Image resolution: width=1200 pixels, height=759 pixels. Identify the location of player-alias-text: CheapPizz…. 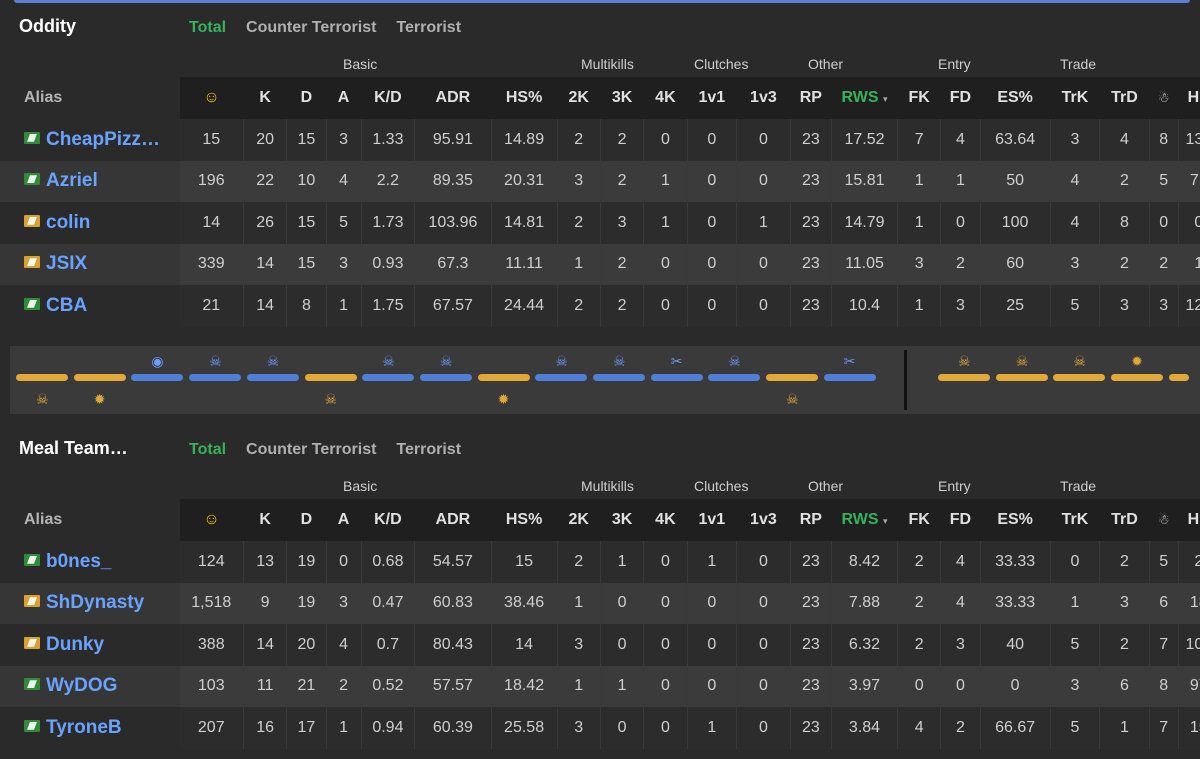
(103, 139).